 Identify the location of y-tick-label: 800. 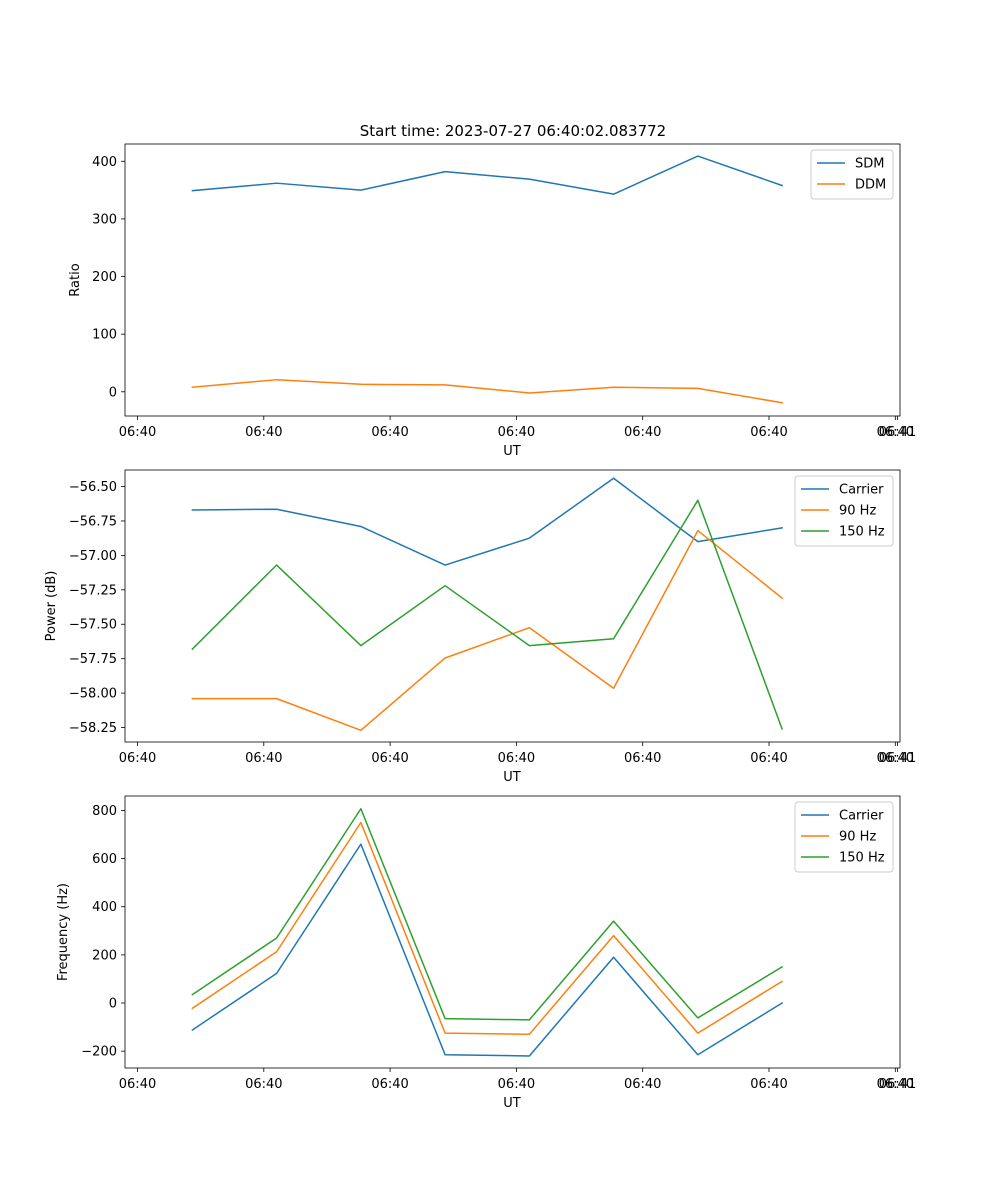
(104, 811).